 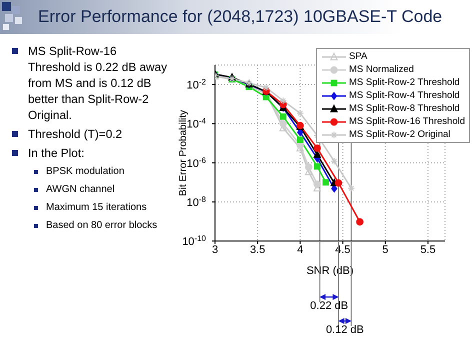 What do you see at coordinates (404, 108) in the screenshot?
I see `legend-label: MS Split-Row-8 Threshold` at bounding box center [404, 108].